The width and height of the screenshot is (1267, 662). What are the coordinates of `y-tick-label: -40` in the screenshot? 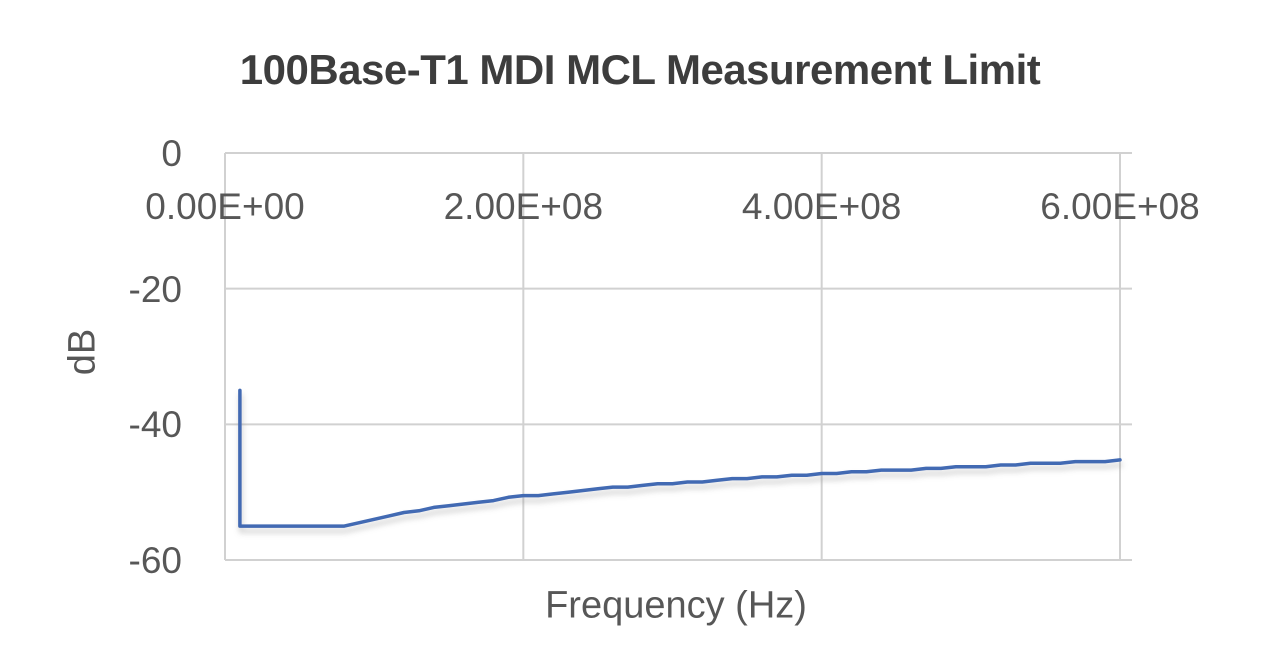 It's located at (155, 425).